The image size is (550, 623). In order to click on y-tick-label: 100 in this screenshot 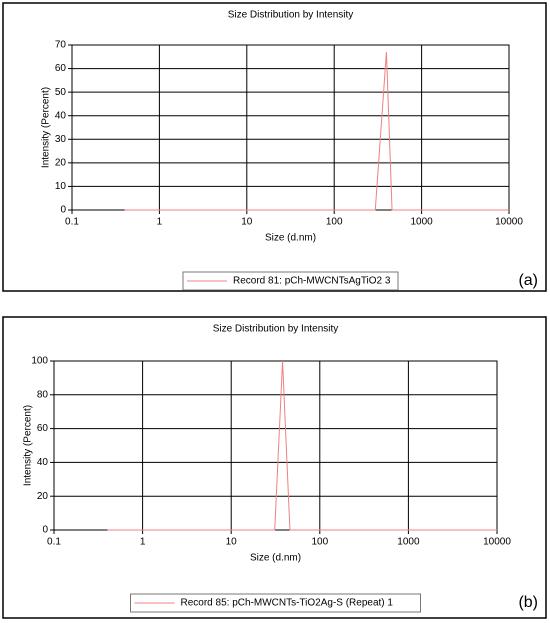, I will do `click(39, 361)`.